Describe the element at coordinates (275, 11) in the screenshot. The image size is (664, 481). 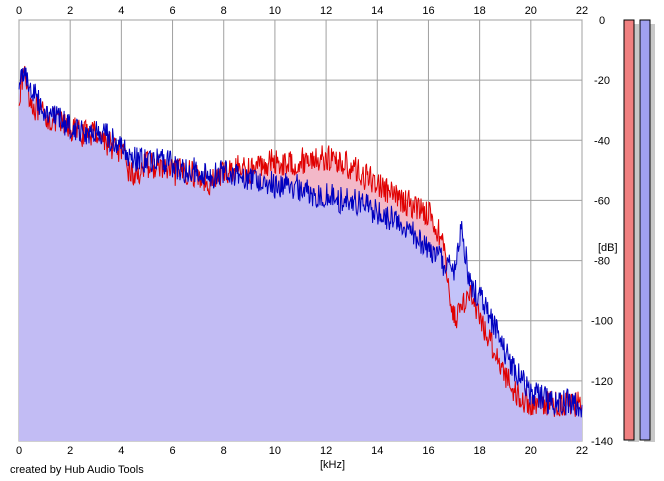
I see `x-tick-label-top: 10` at that location.